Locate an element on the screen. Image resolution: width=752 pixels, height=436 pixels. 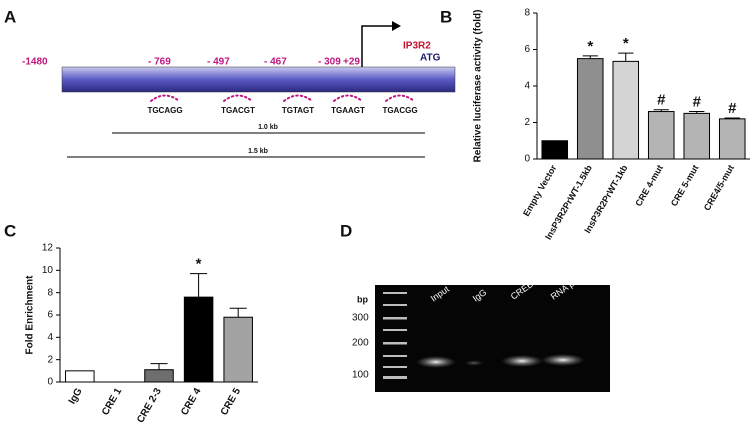
position-label: - 497 is located at coordinates (218, 62).